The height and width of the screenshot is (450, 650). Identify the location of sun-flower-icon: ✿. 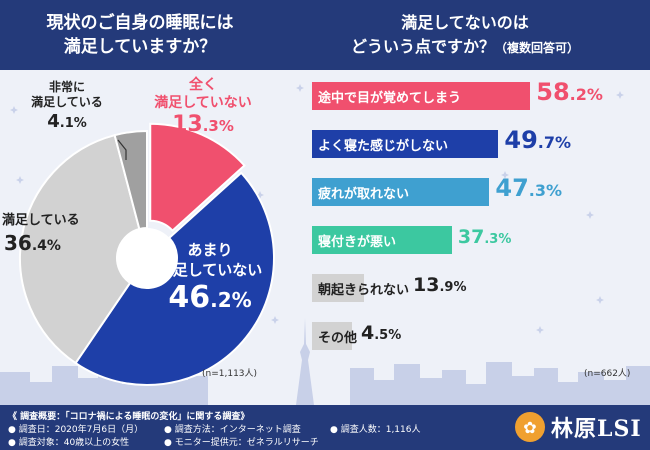
(530, 427).